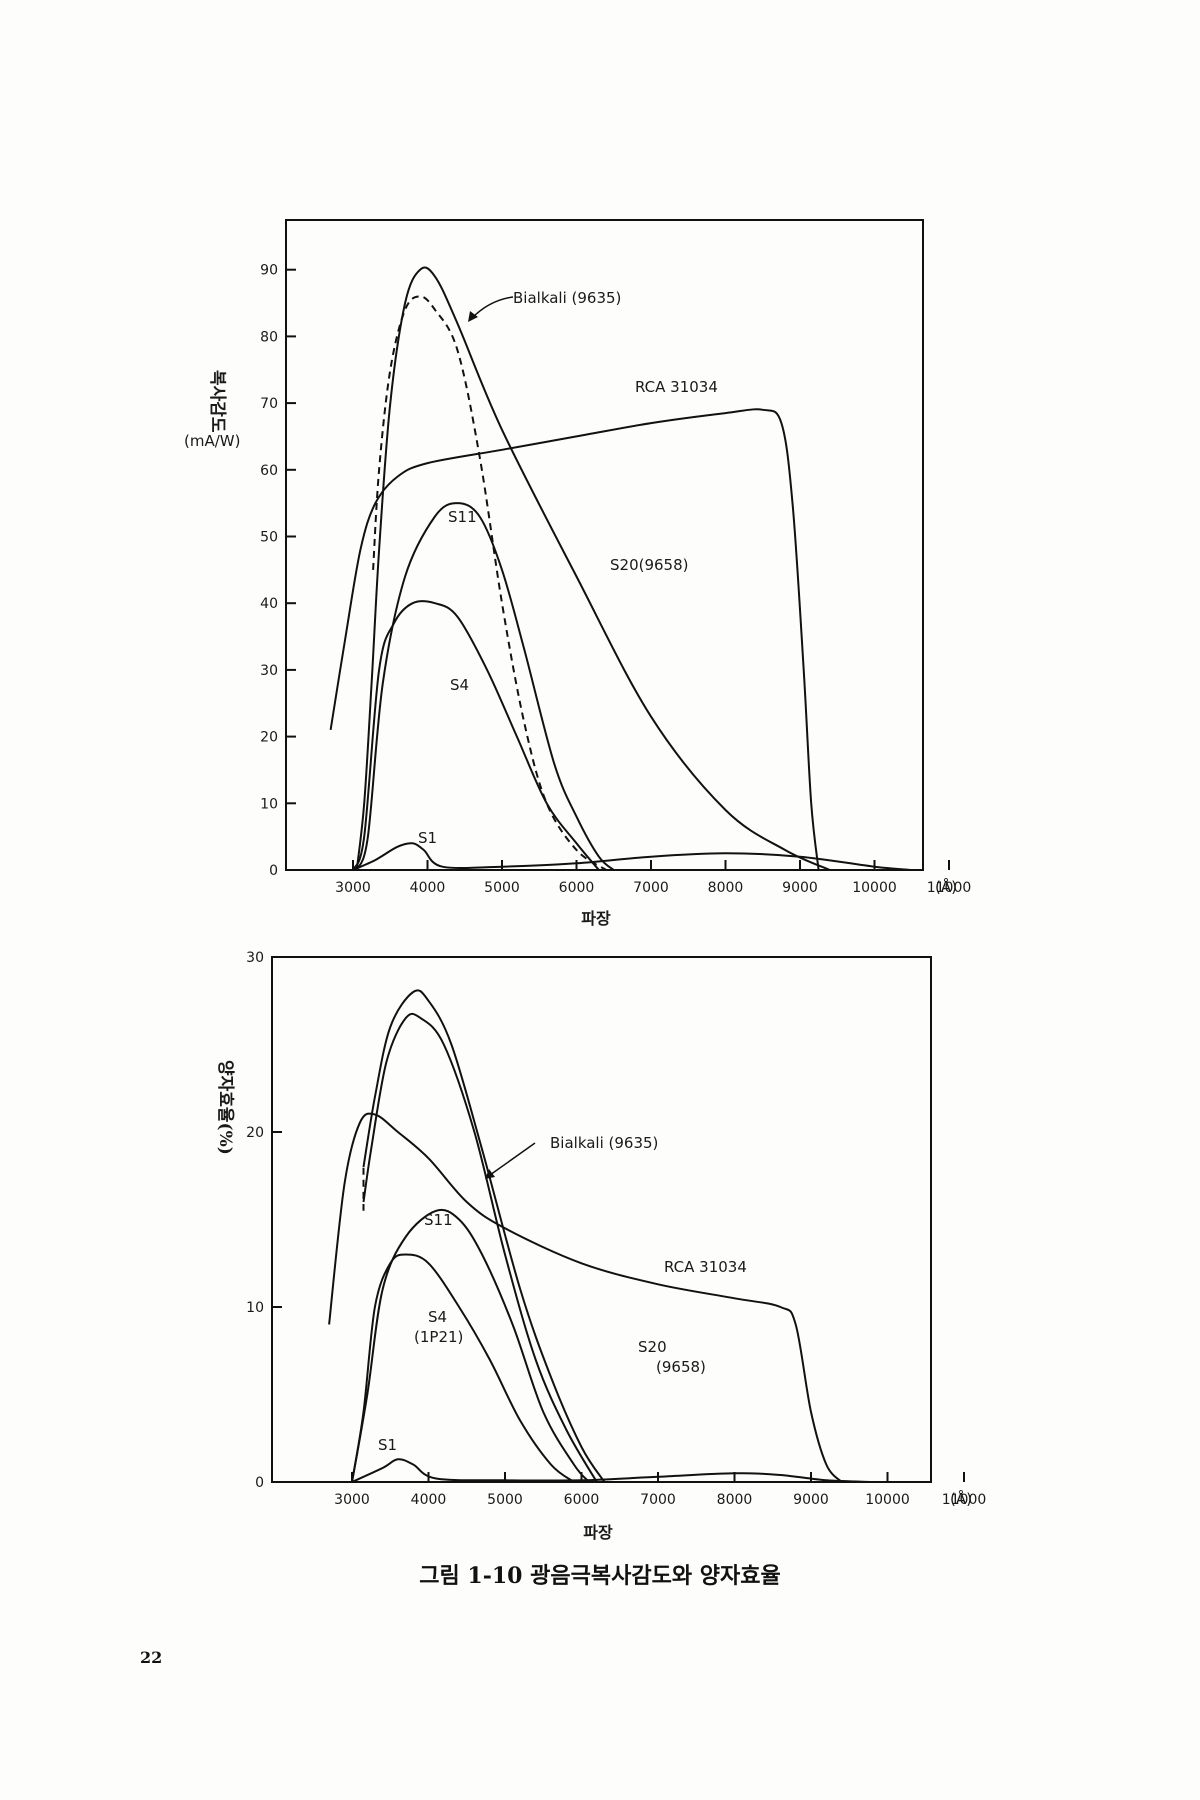  Describe the element at coordinates (649, 565) in the screenshot. I see `label-s20-top: S20(9658)` at that location.